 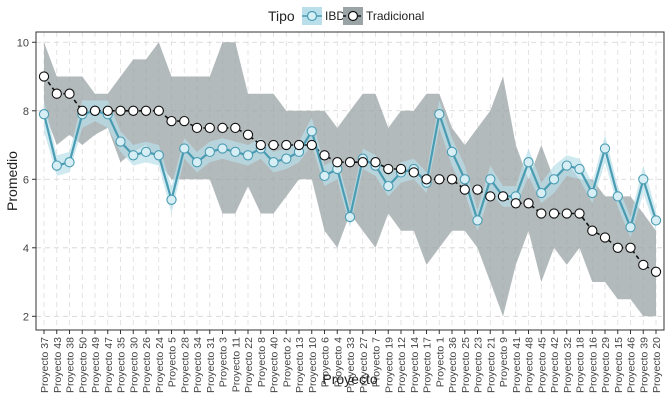 I want to click on y-axis-title: Promedio, so click(x=12, y=181).